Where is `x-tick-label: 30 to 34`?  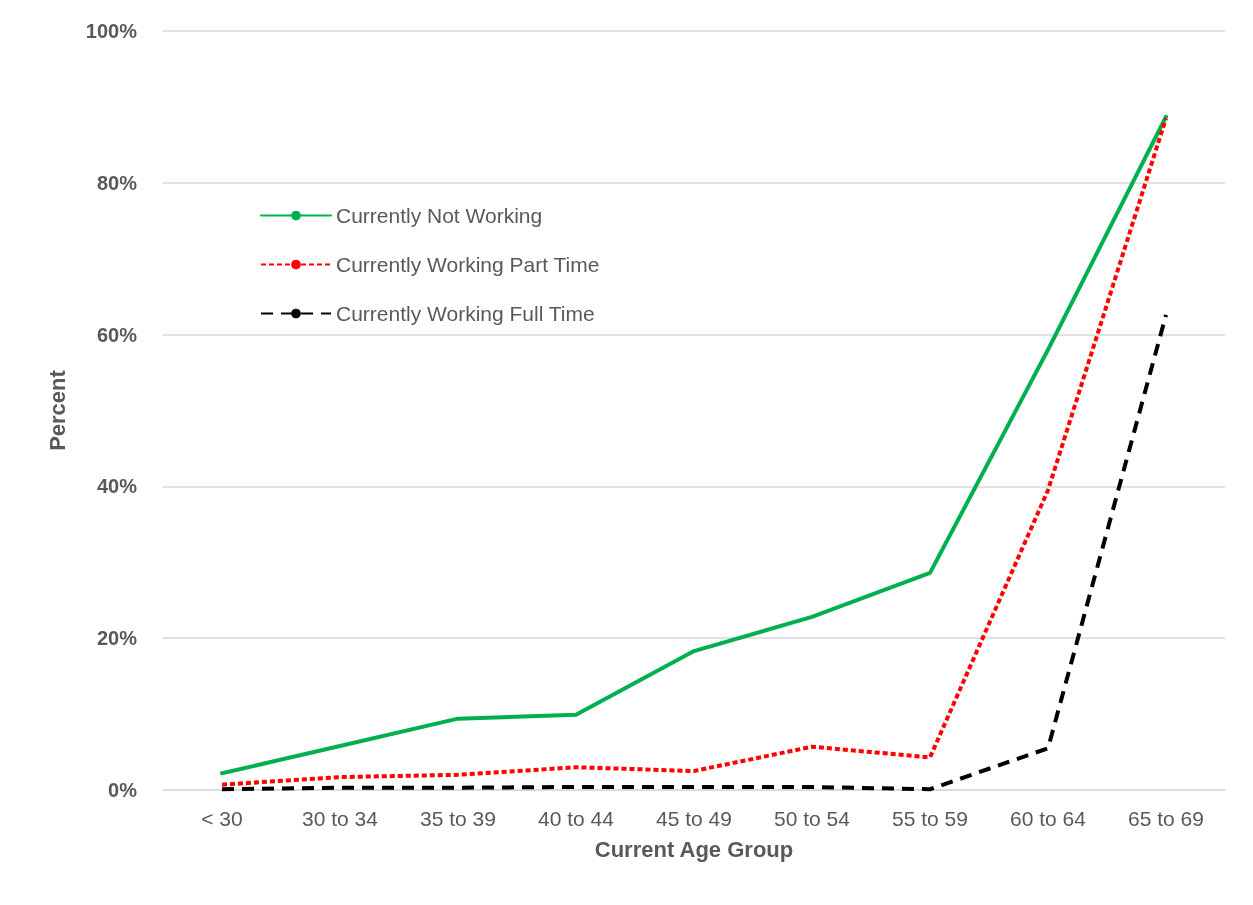 x-tick-label: 30 to 34 is located at coordinates (340, 818).